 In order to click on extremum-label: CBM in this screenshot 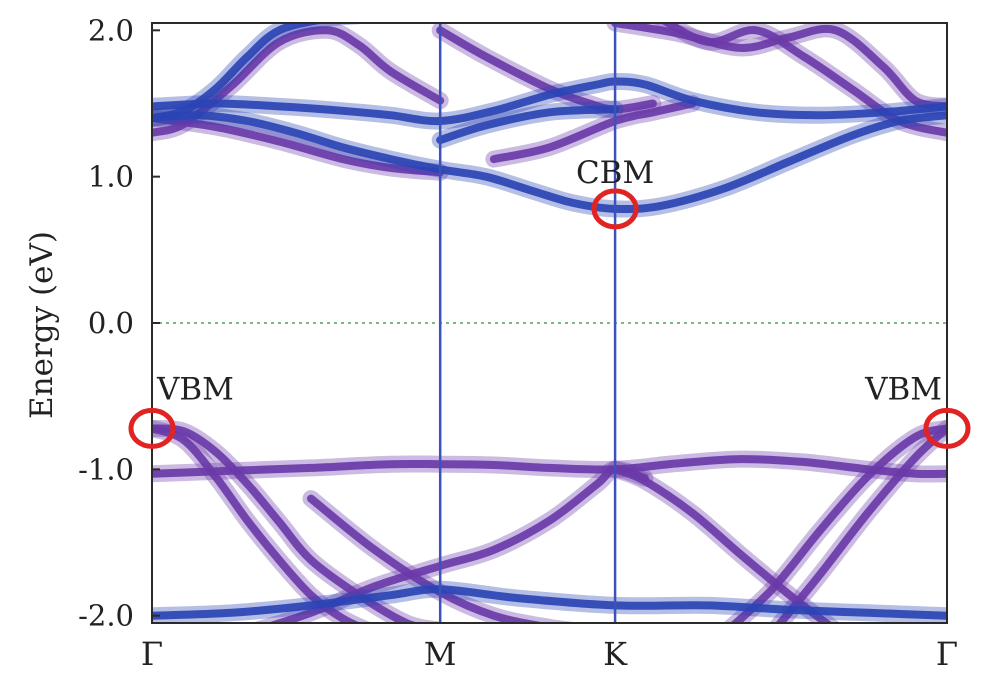, I will do `click(615, 173)`.